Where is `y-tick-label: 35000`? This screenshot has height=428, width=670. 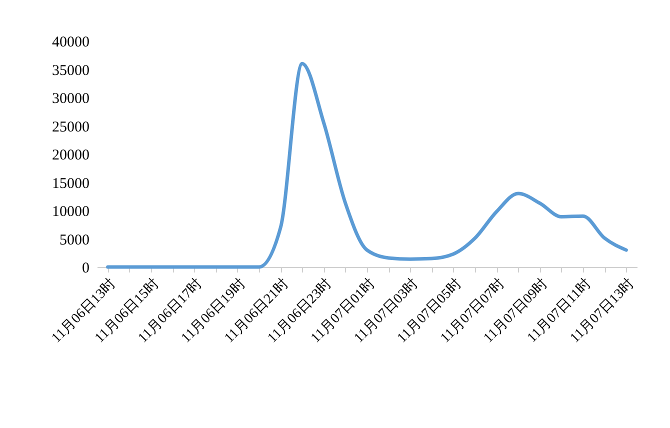 y-tick-label: 35000 is located at coordinates (71, 70).